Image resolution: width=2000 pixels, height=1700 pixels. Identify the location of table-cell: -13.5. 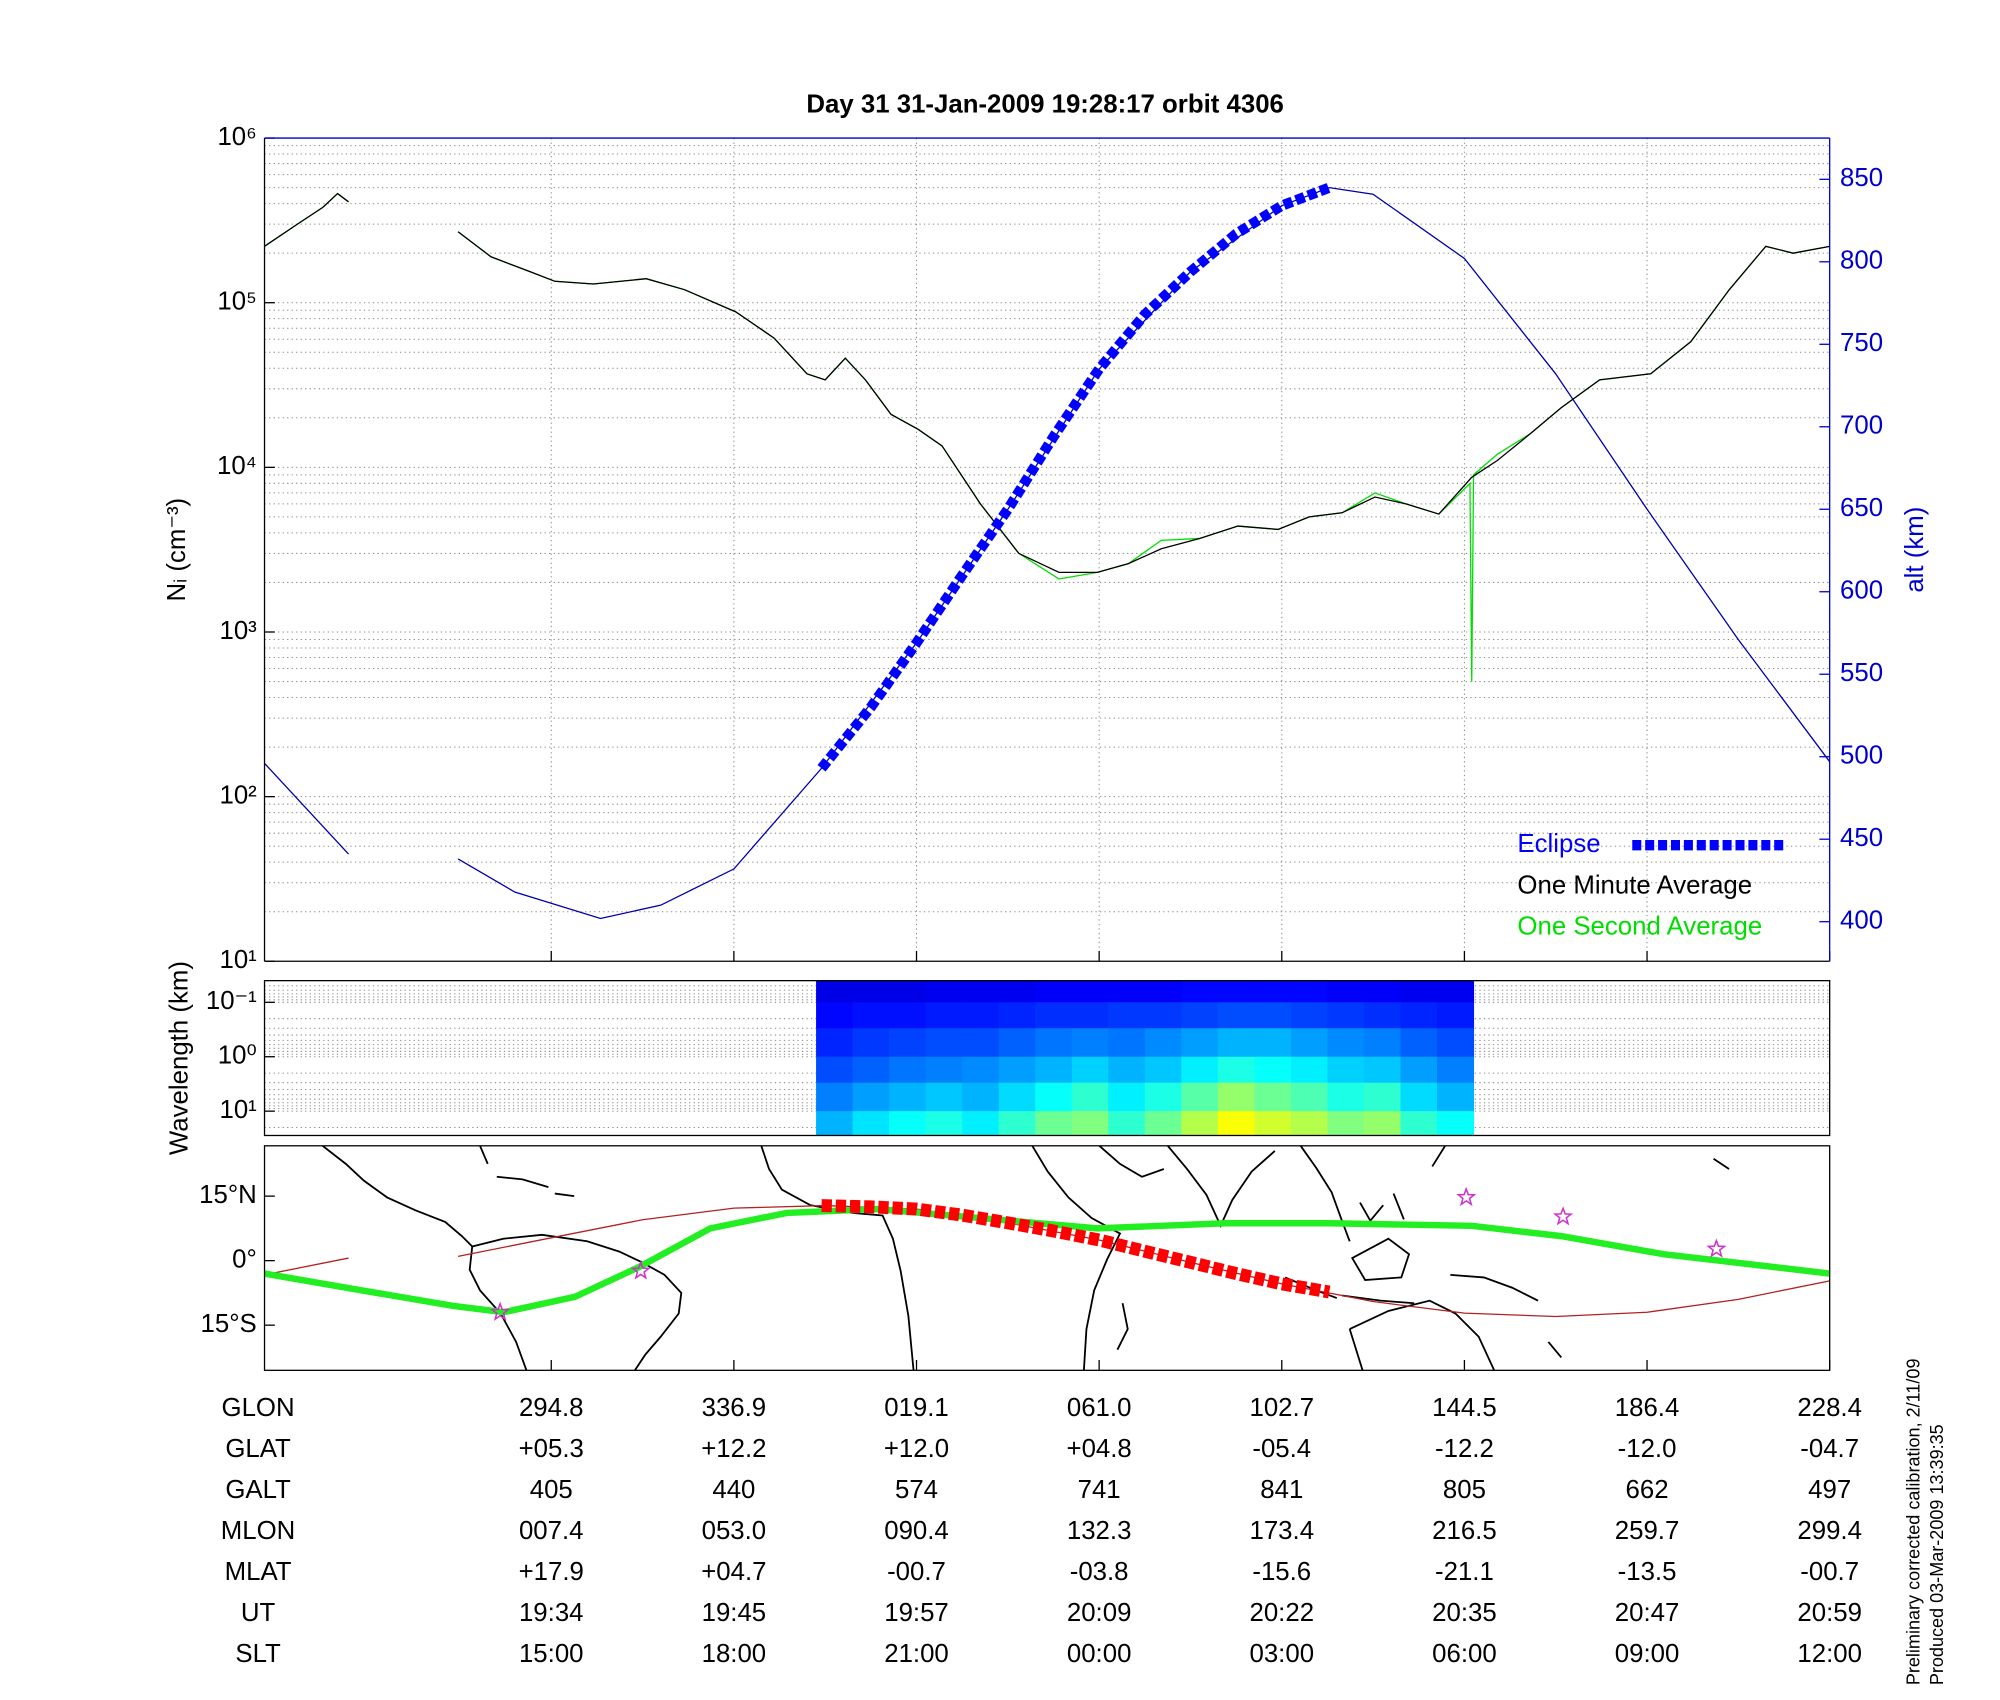
(1647, 1572).